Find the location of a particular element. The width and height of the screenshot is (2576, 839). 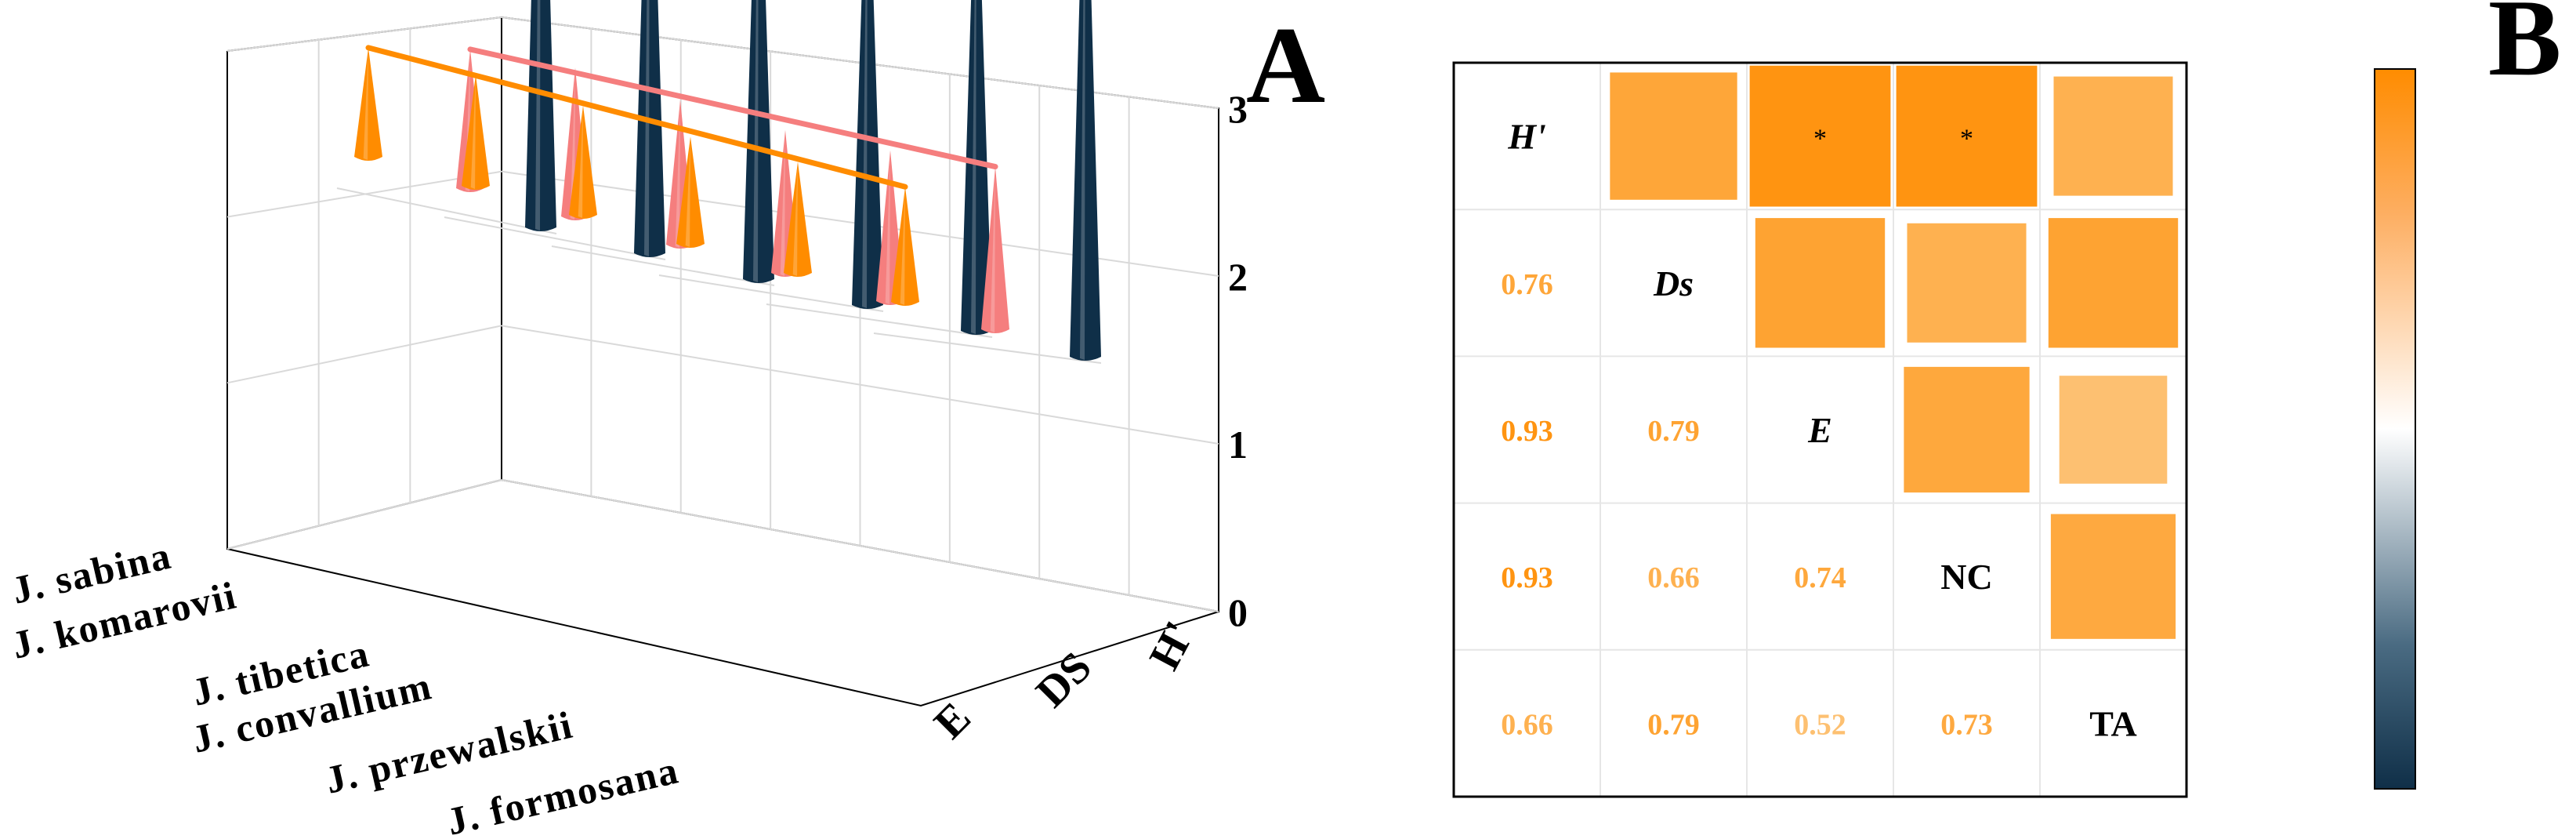

floor-edge is located at coordinates (722, 627).